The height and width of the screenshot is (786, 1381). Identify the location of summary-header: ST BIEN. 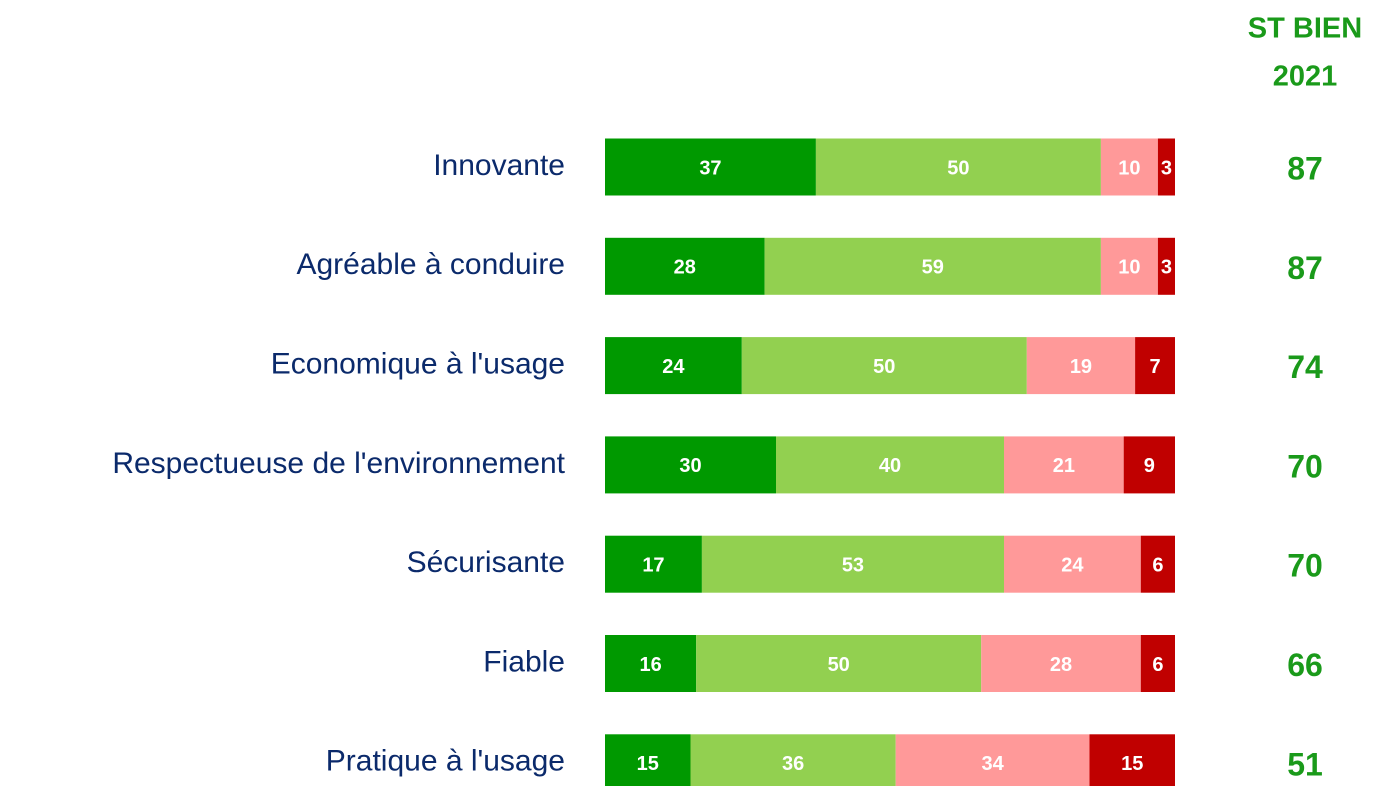
(1305, 29).